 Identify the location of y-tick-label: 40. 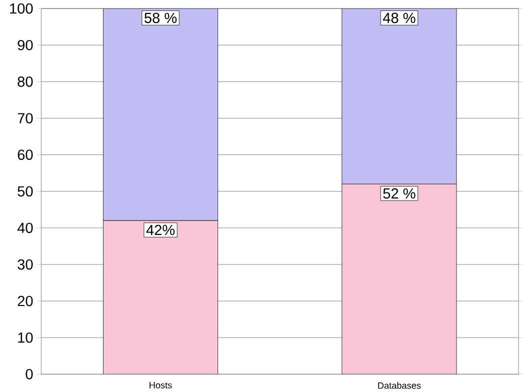
(25, 228).